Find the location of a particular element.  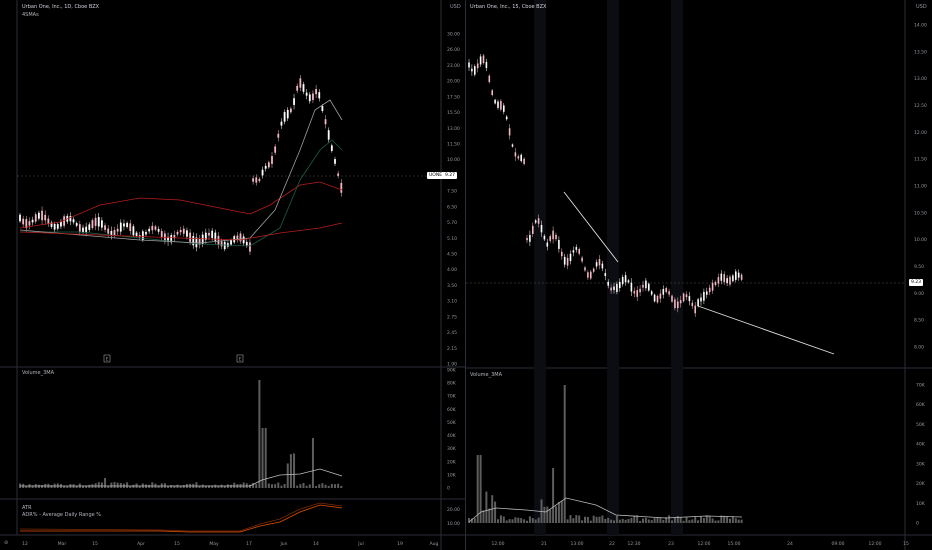

sma-line is located at coordinates (181, 231).